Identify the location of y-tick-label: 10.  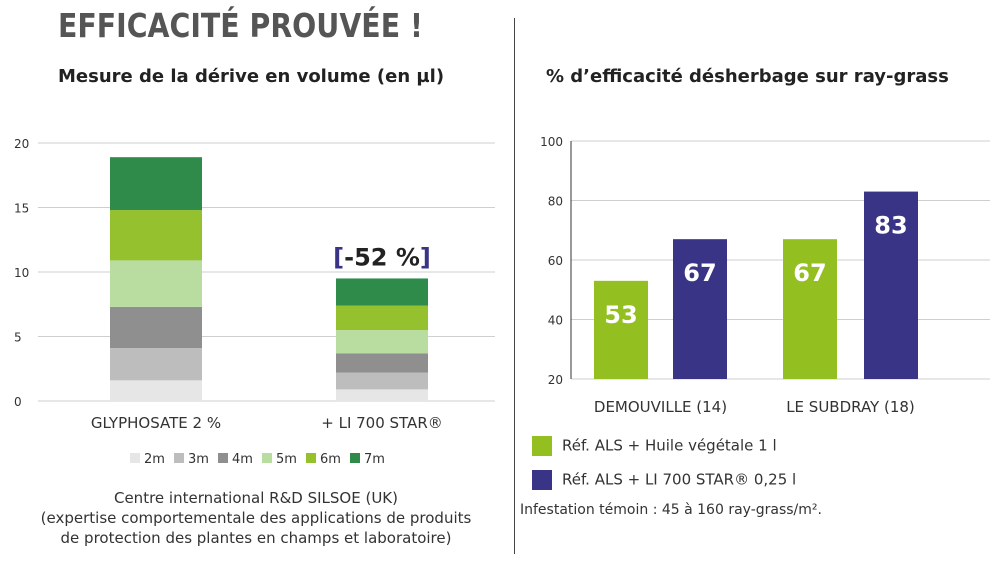
(21, 273).